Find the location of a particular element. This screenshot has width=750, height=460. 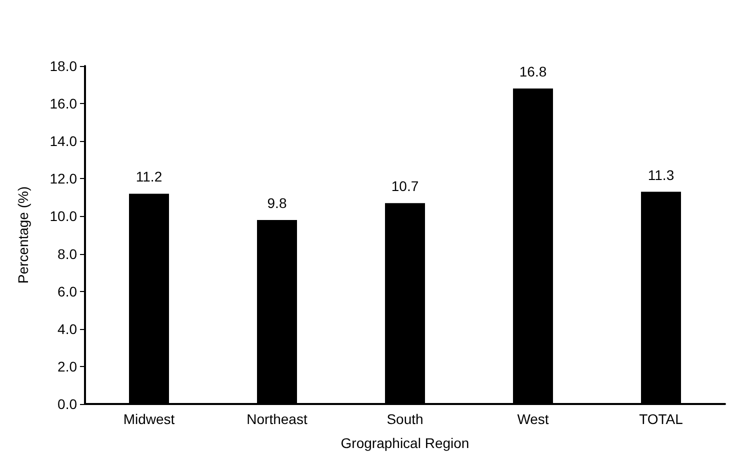

x-tick-label: Midwest is located at coordinates (149, 419).